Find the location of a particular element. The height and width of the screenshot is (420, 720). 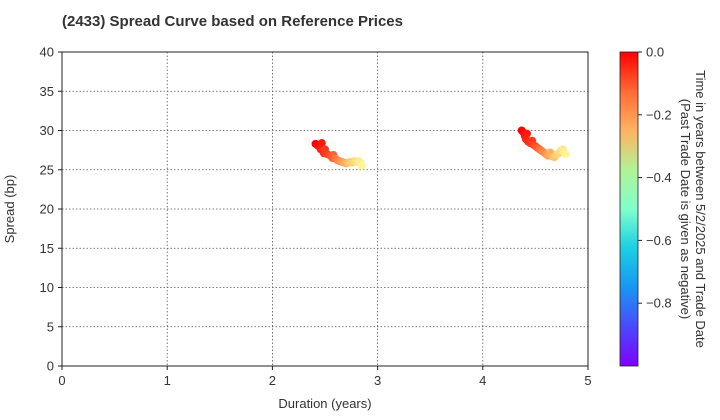

x-axis-label: Duration (years) is located at coordinates (324, 403).